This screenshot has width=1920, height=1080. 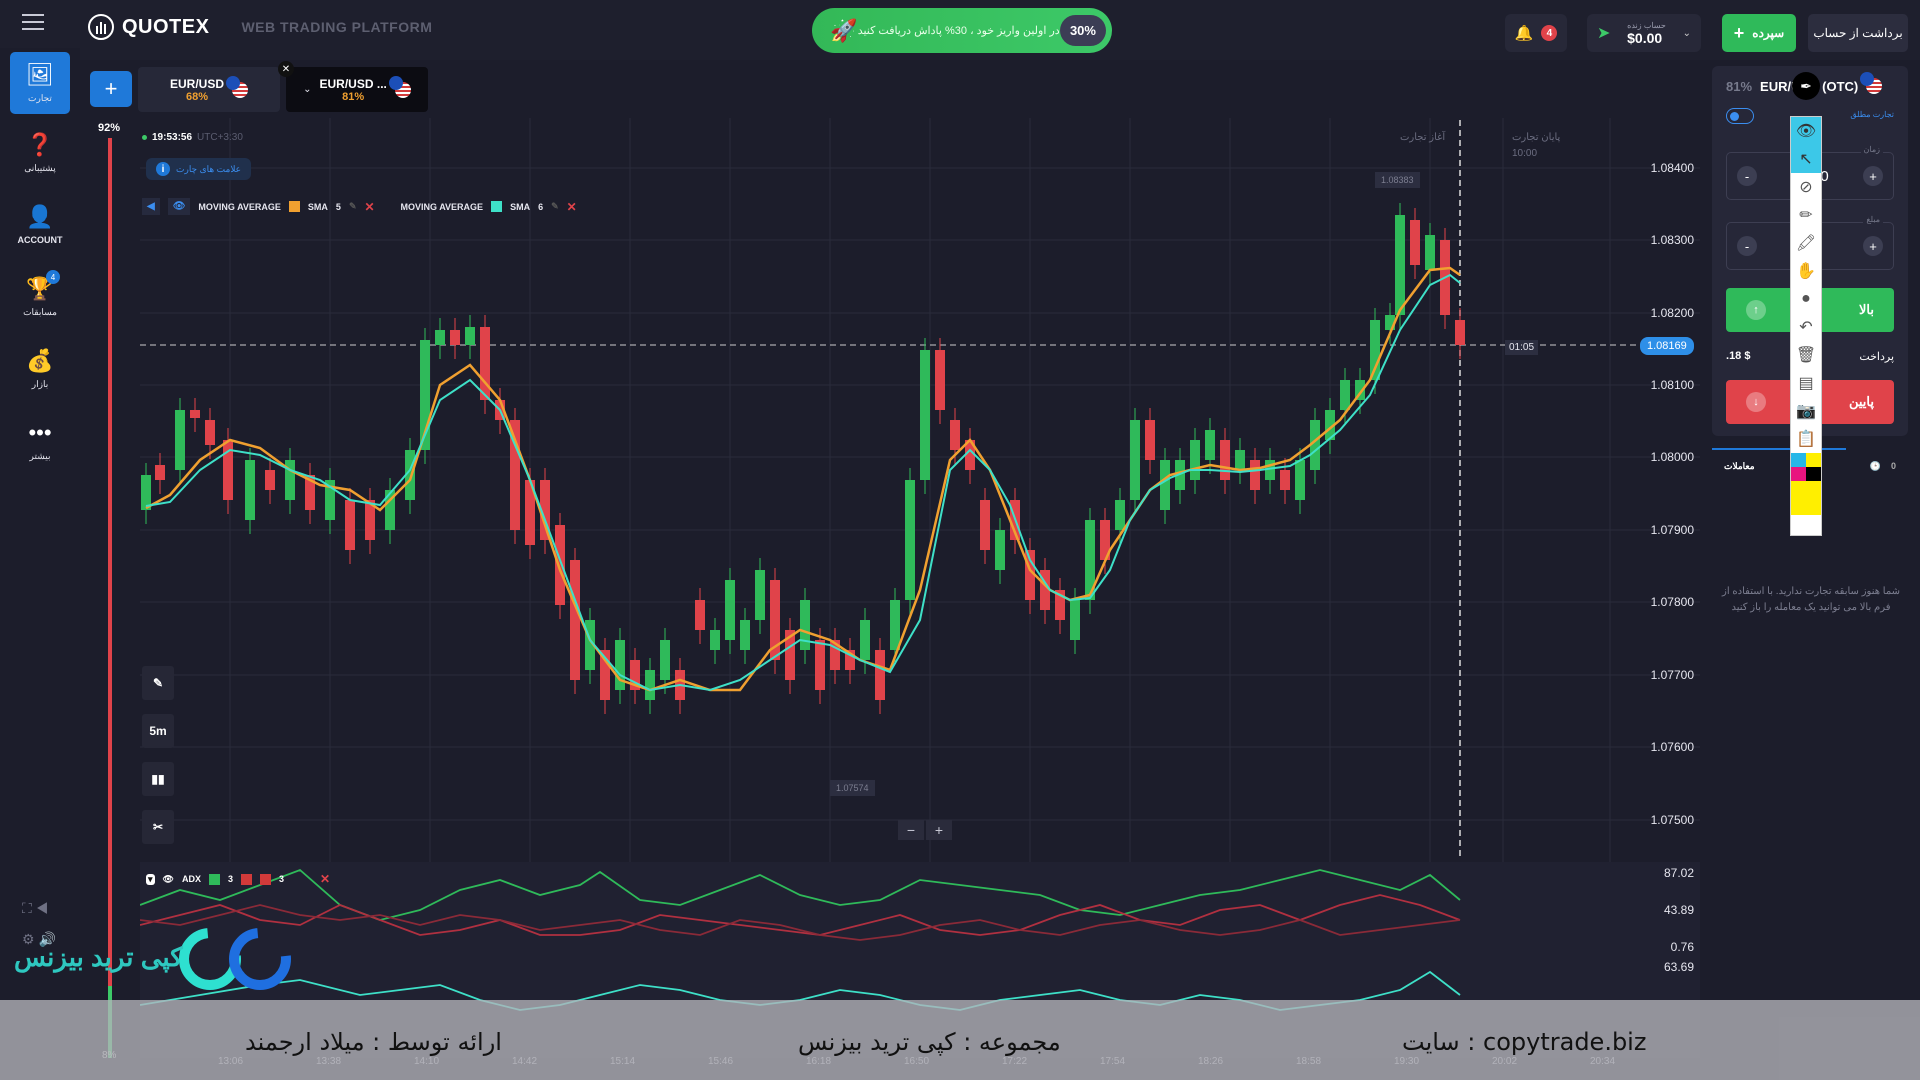 I want to click on settings-icon: ⚙ 🔊, so click(x=39, y=939).